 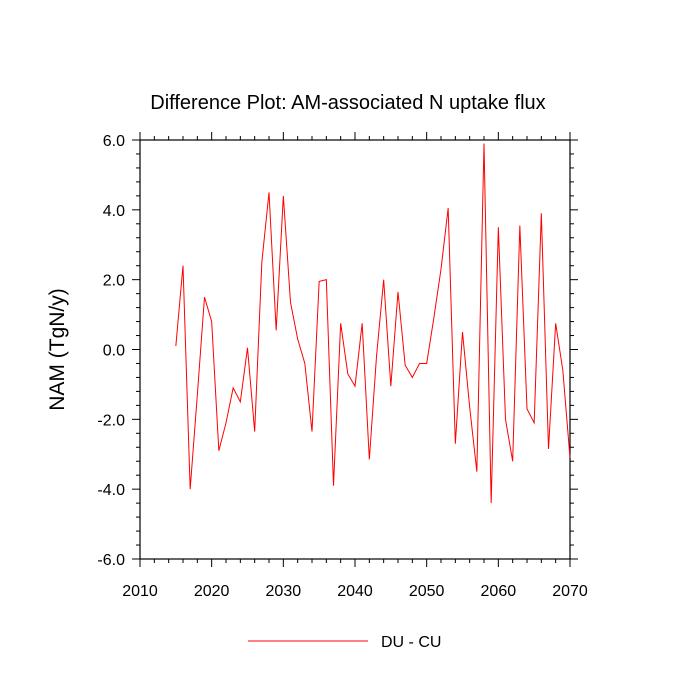 What do you see at coordinates (114, 351) in the screenshot?
I see `y-tick-label: 0.0` at bounding box center [114, 351].